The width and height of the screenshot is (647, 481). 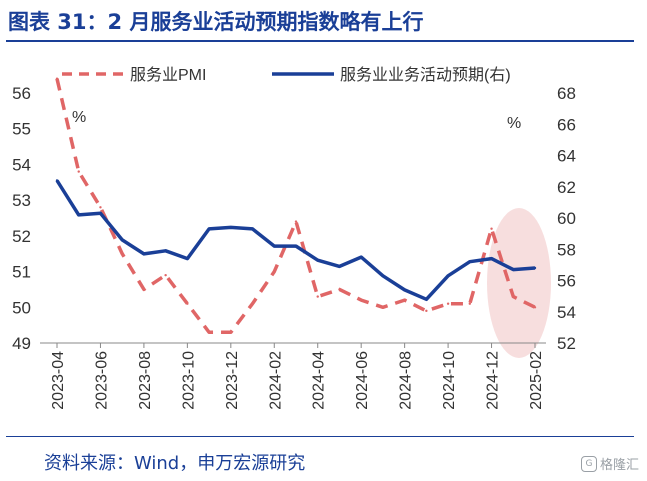 What do you see at coordinates (566, 187) in the screenshot?
I see `right-tick-label: 62` at bounding box center [566, 187].